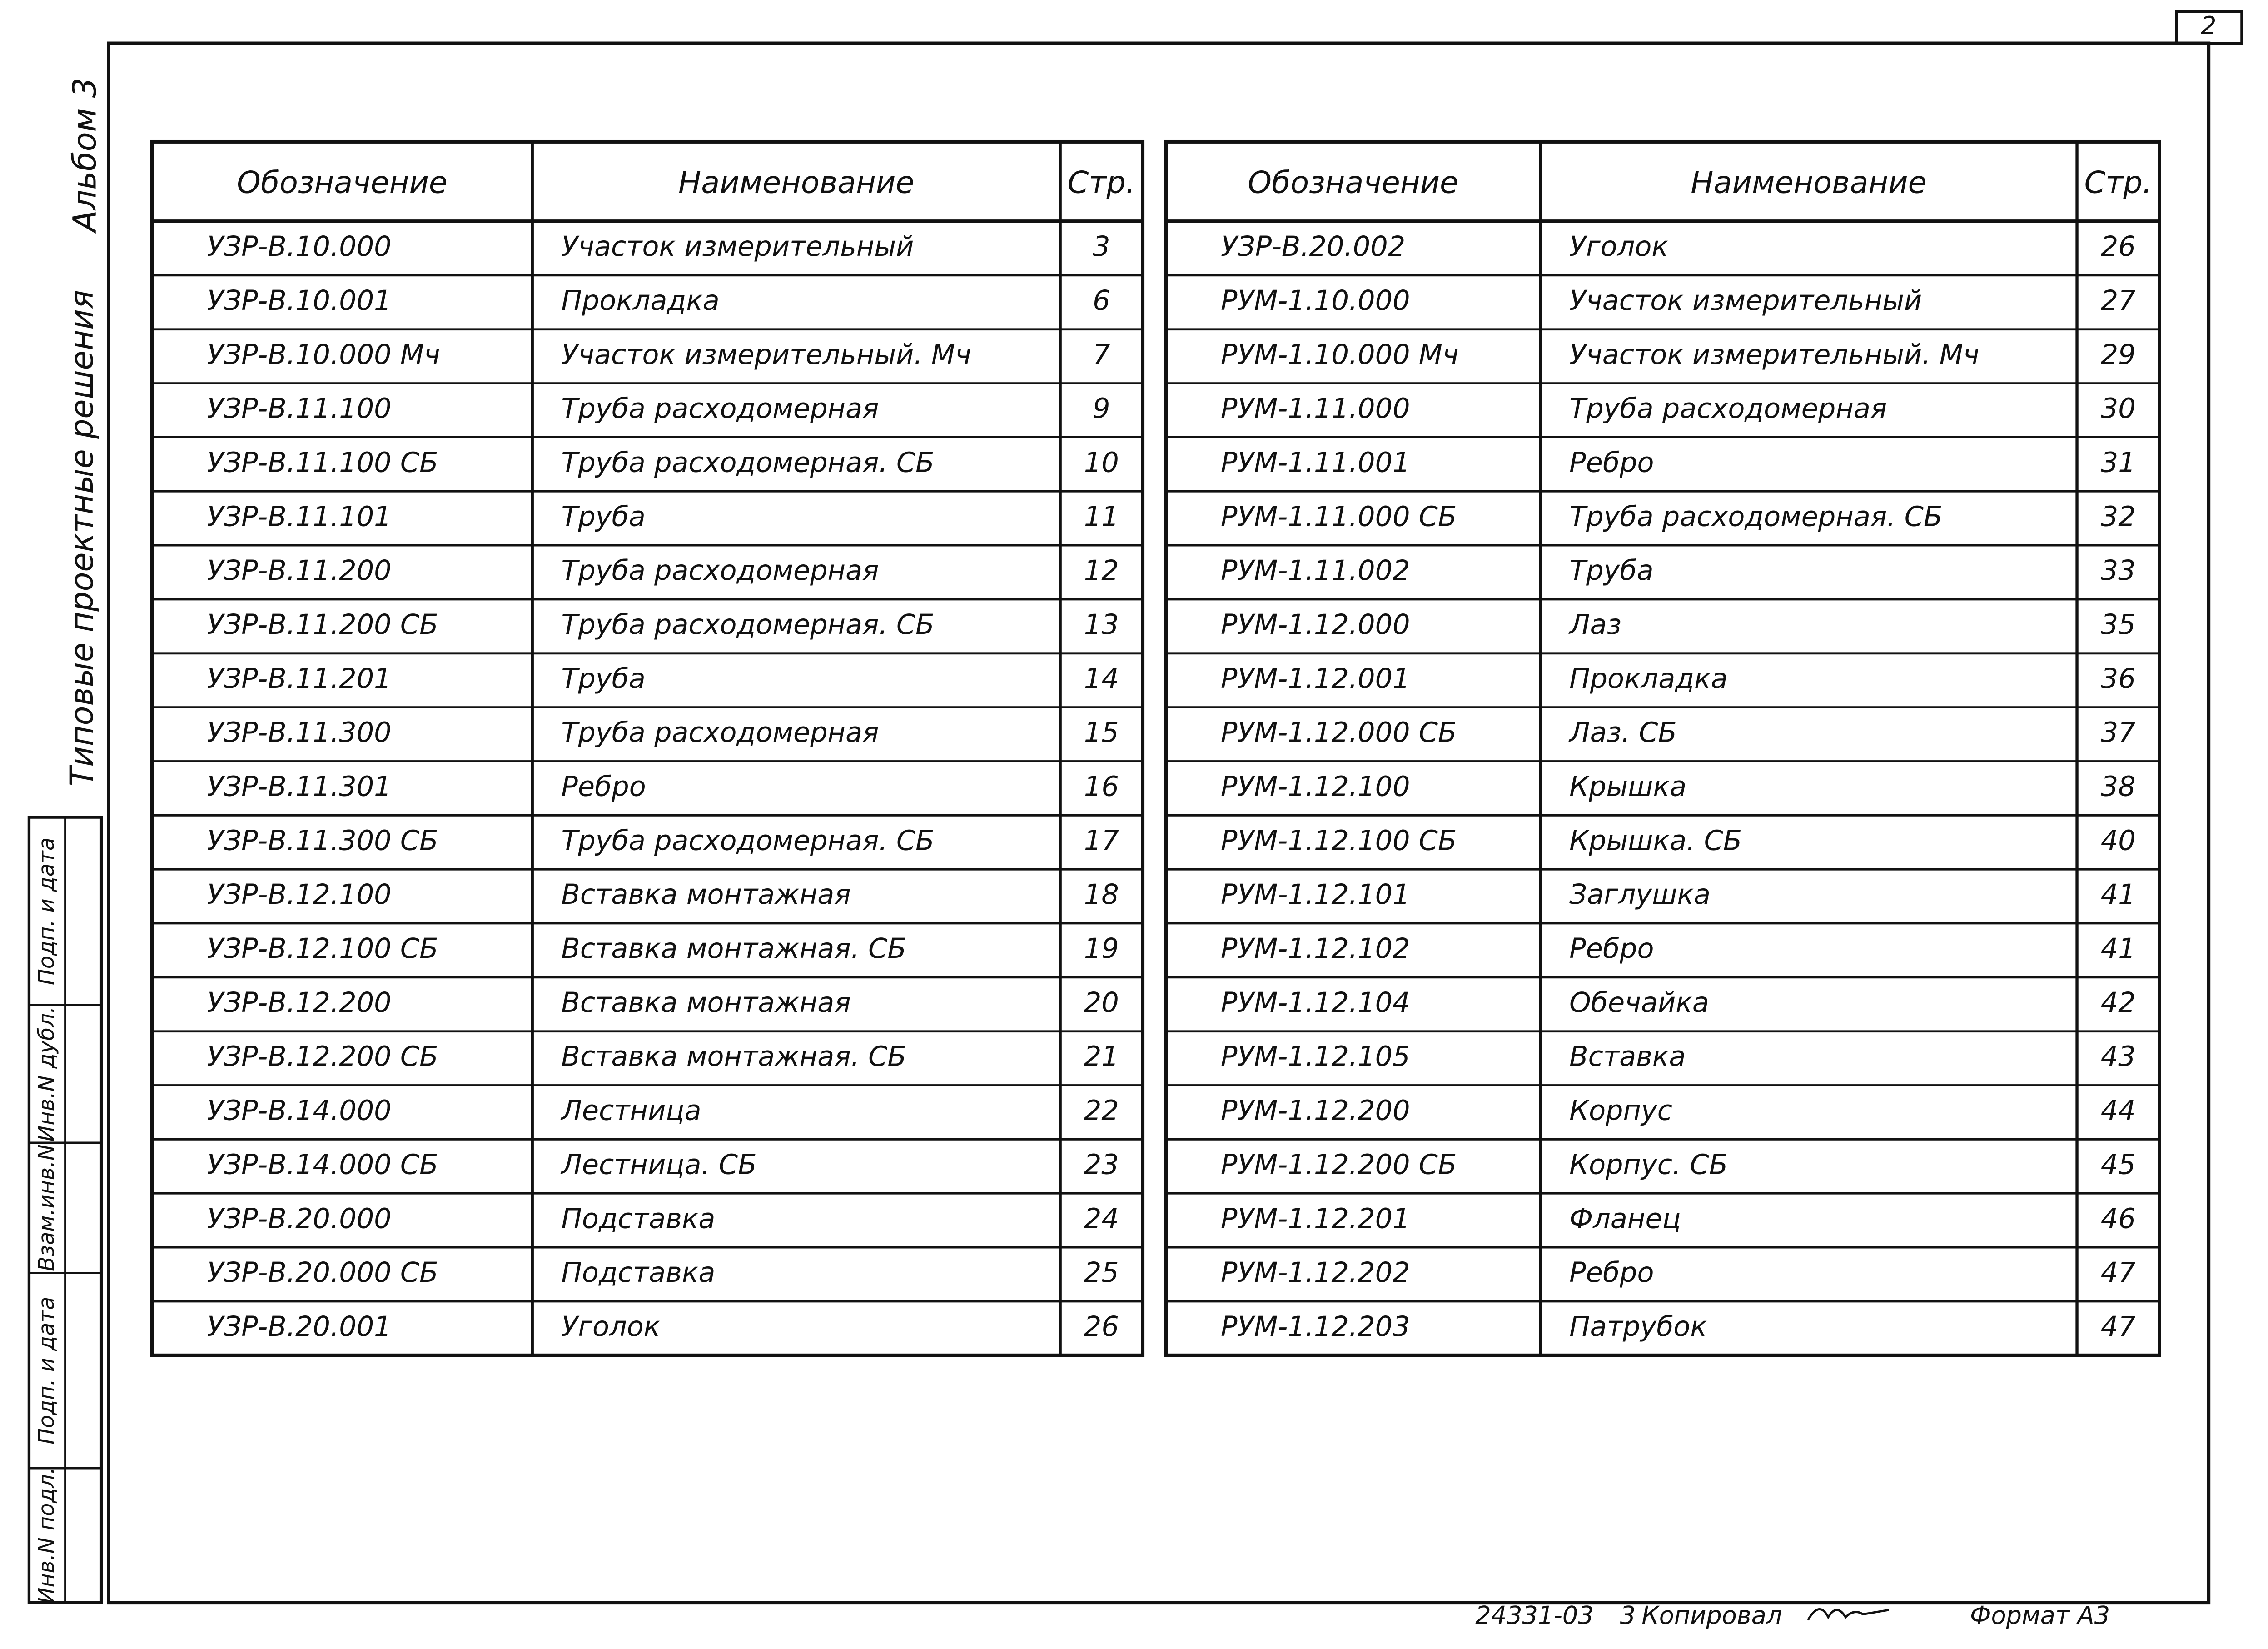 The width and height of the screenshot is (2268, 1649). What do you see at coordinates (1639, 1003) in the screenshot?
I see `item-name: Обечайка` at bounding box center [1639, 1003].